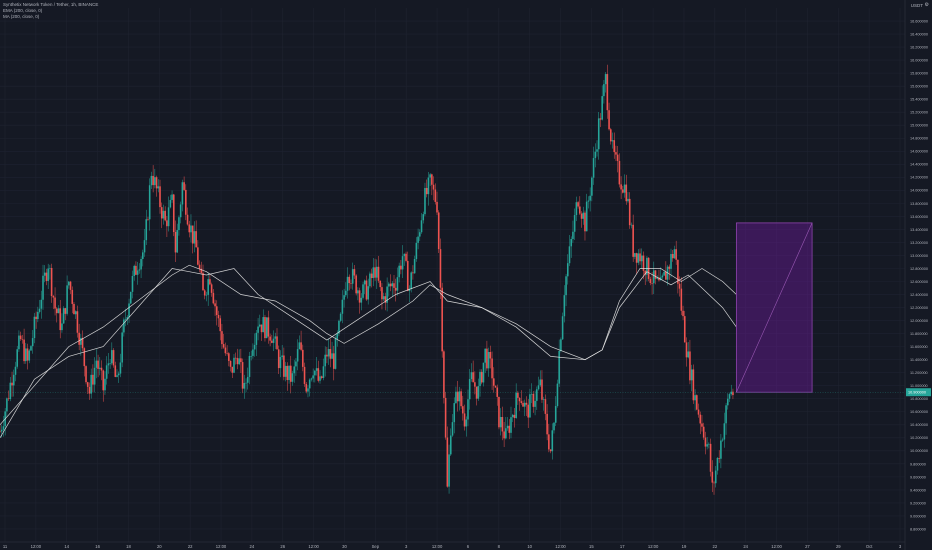 The image size is (932, 550). What do you see at coordinates (917, 393) in the screenshot?
I see `current-price-label: 10.900000` at bounding box center [917, 393].